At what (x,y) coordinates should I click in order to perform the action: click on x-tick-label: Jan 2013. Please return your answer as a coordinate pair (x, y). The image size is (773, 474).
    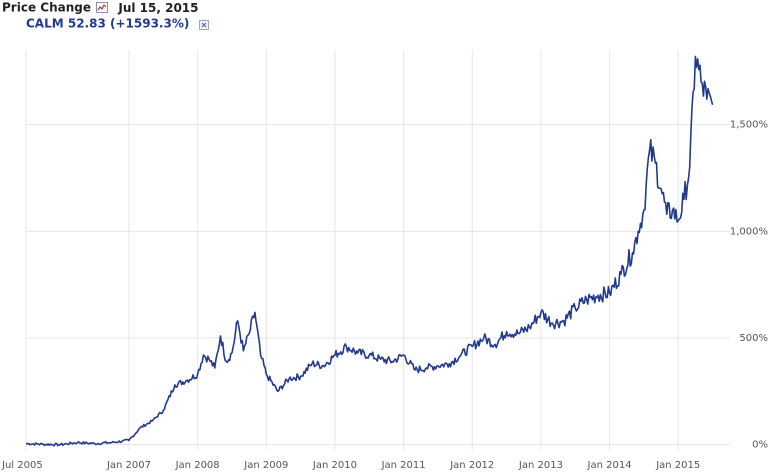
    Looking at the image, I should click on (540, 465).